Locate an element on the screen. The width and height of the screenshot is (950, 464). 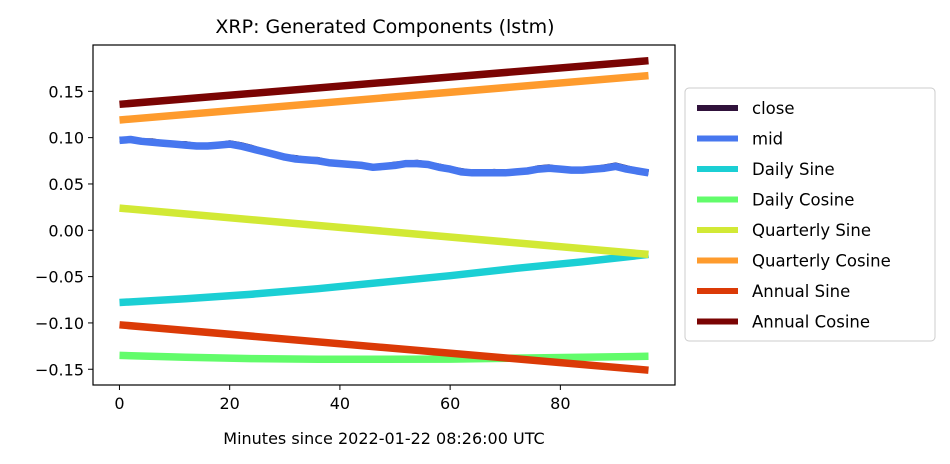
series-line-mid is located at coordinates (384, 156).